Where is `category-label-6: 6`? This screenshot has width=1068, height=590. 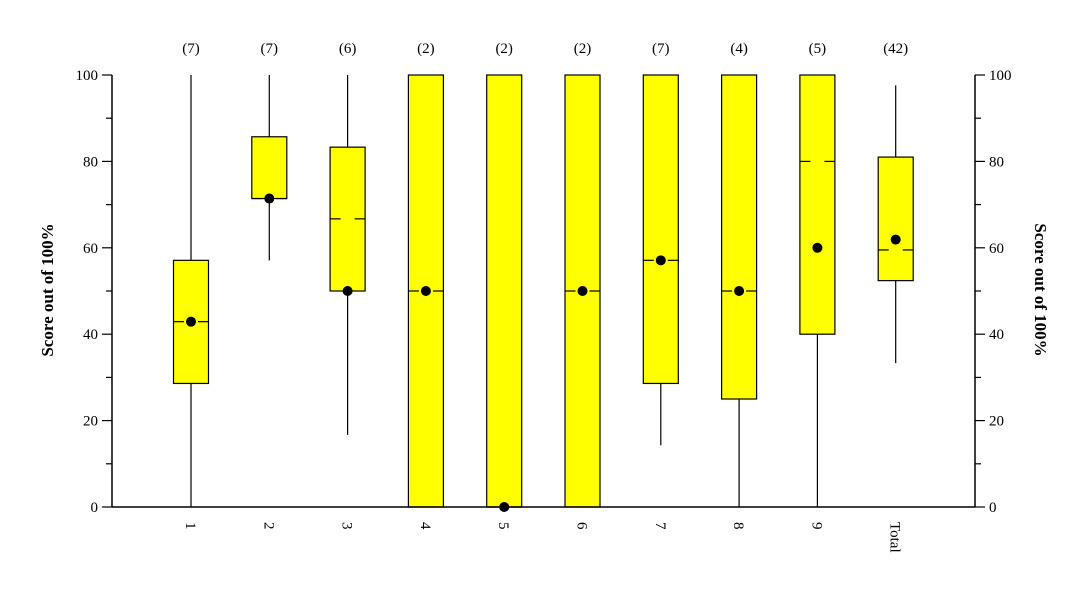
category-label-6: 6 is located at coordinates (582, 526).